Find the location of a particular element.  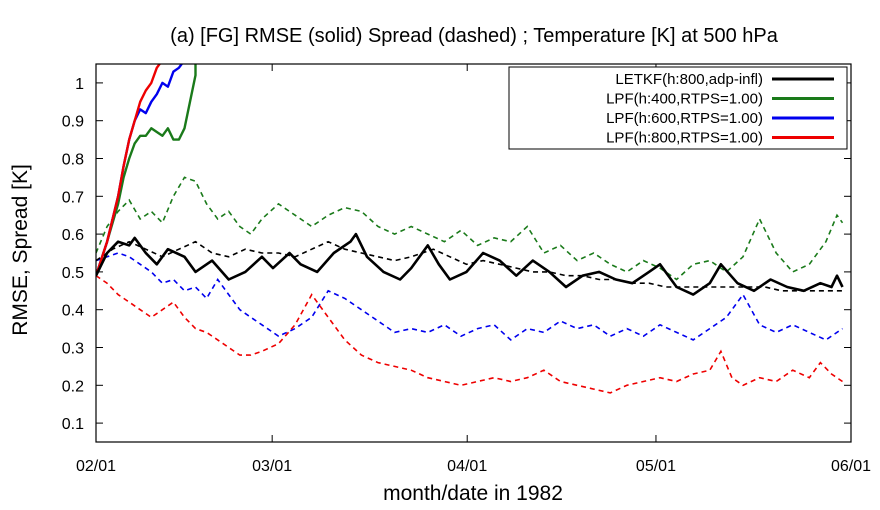

y-tick-label: 0.5 is located at coordinates (73, 273).